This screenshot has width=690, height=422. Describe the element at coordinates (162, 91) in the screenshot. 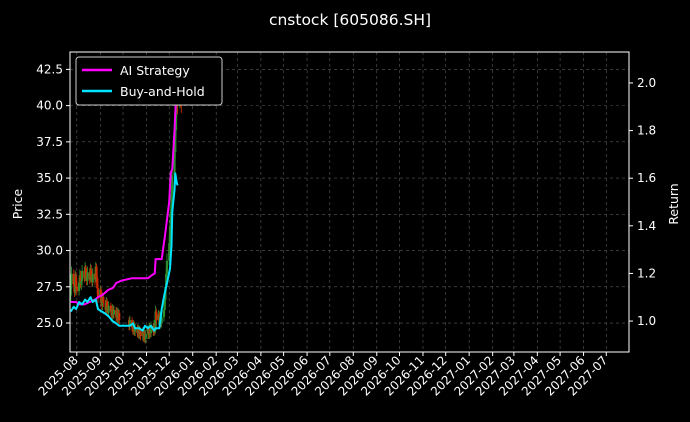

I see `legend-label-buy-and-hold: Buy-and-Hold` at that location.